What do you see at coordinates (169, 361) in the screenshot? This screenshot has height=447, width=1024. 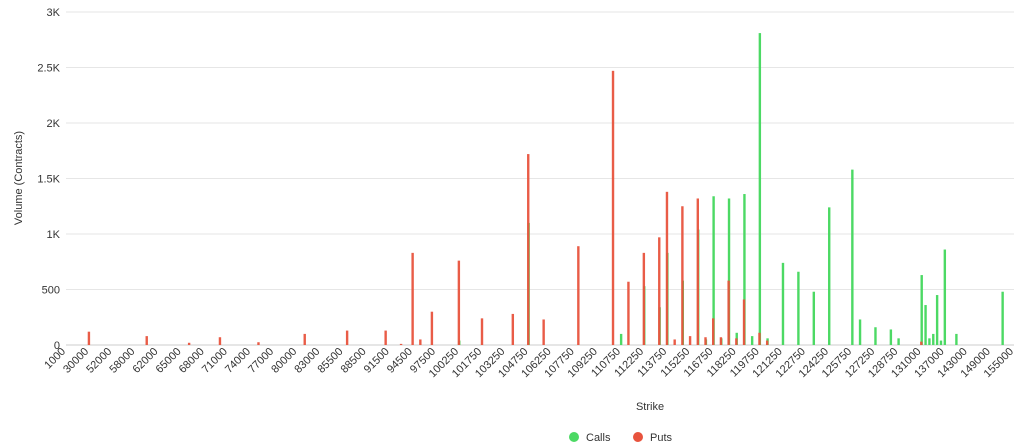 I see `x-tick-label: 65000` at bounding box center [169, 361].